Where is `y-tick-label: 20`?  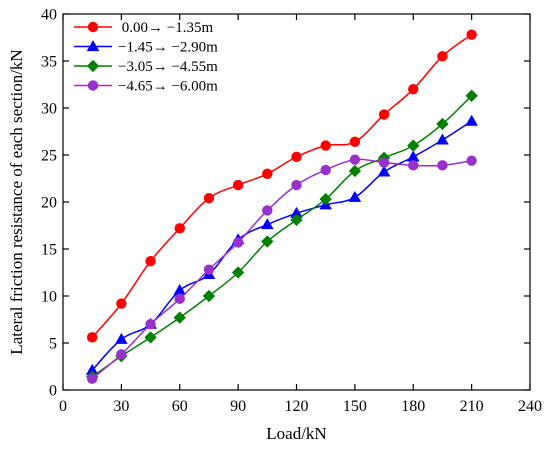 y-tick-label: 20 is located at coordinates (49, 203).